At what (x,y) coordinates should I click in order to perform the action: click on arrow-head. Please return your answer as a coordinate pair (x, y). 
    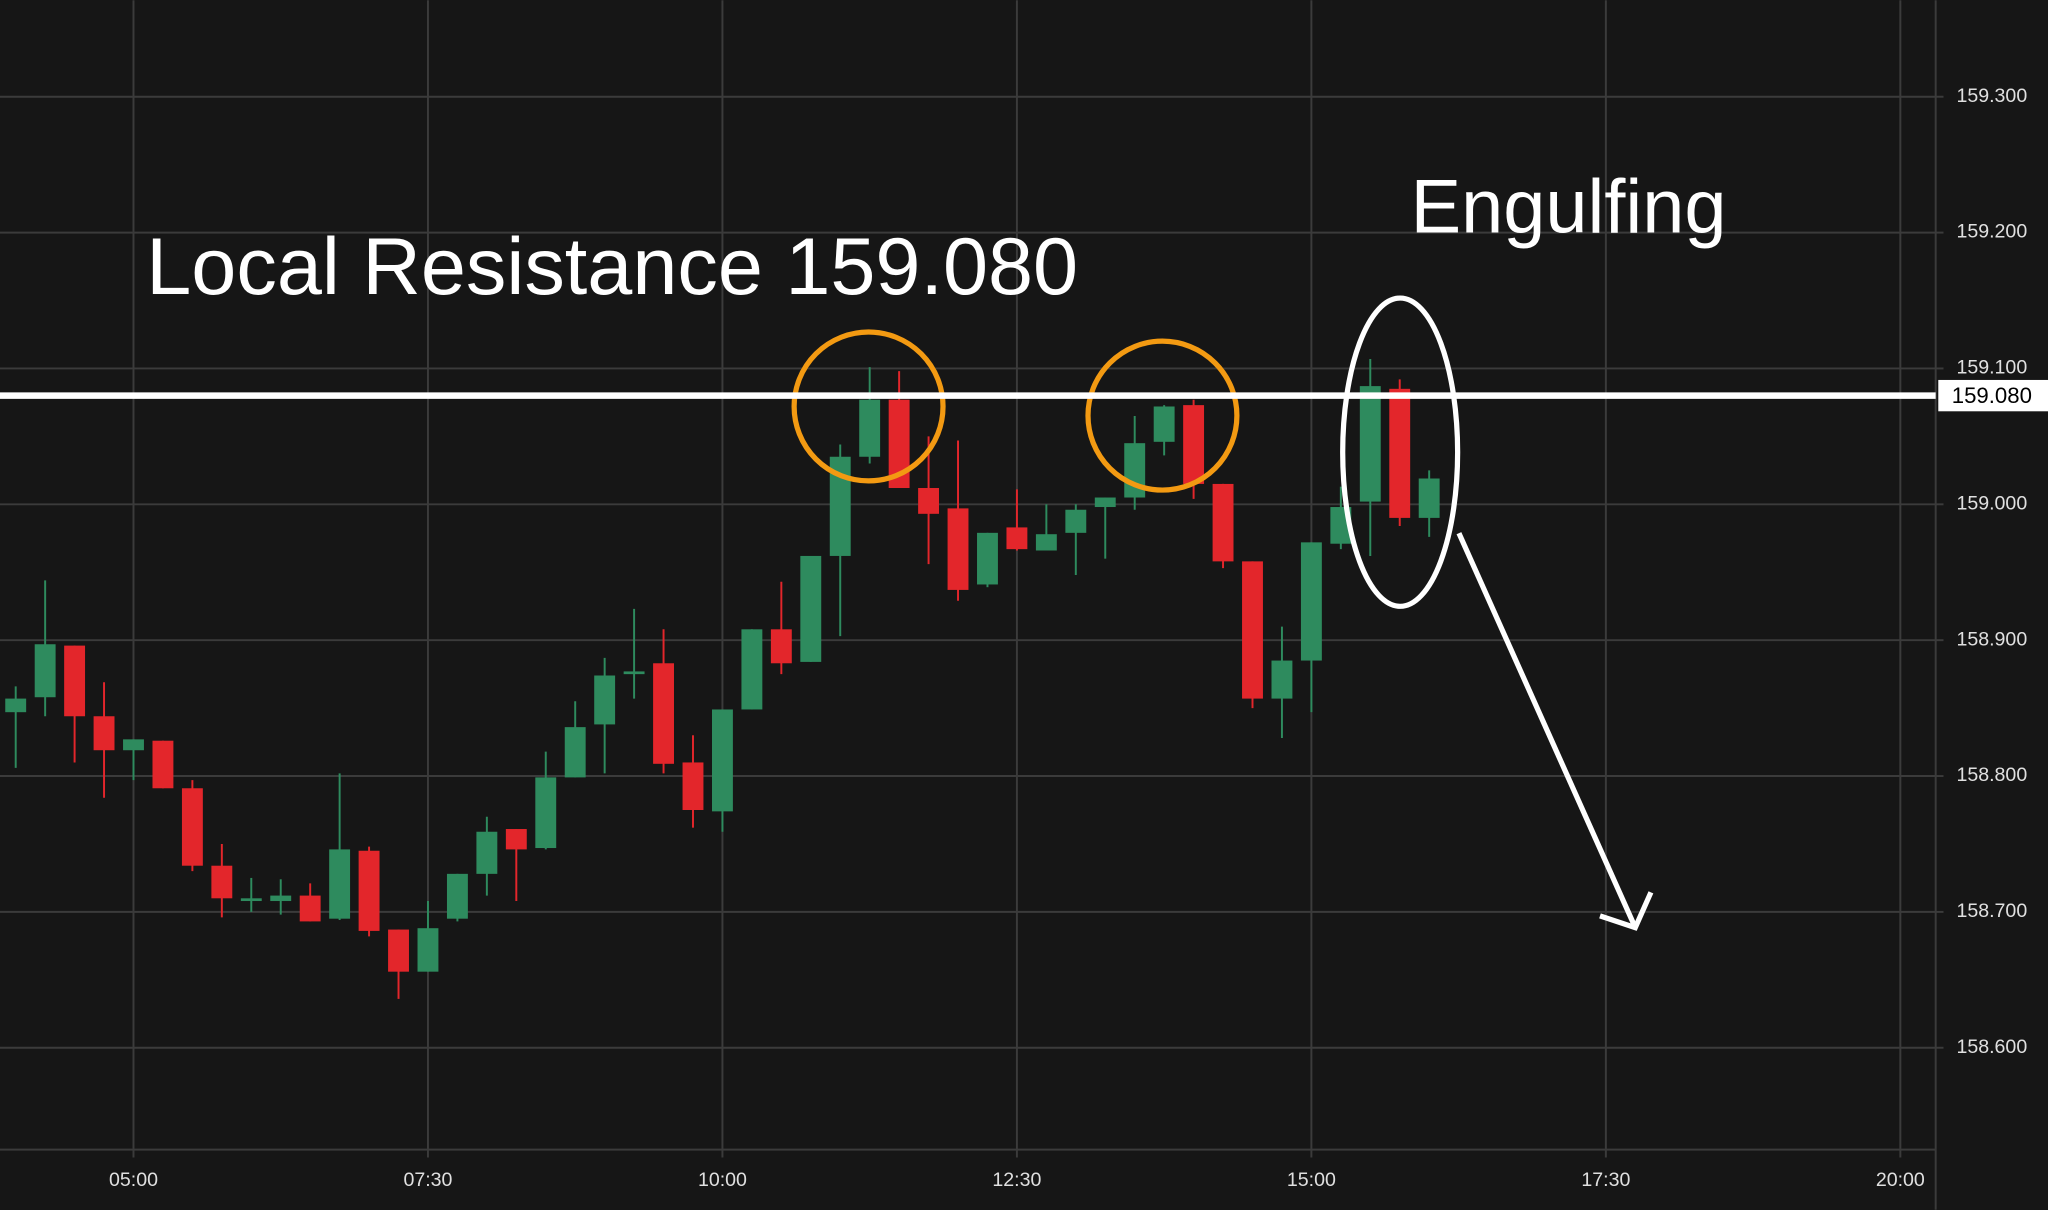
    Looking at the image, I should click on (1626, 911).